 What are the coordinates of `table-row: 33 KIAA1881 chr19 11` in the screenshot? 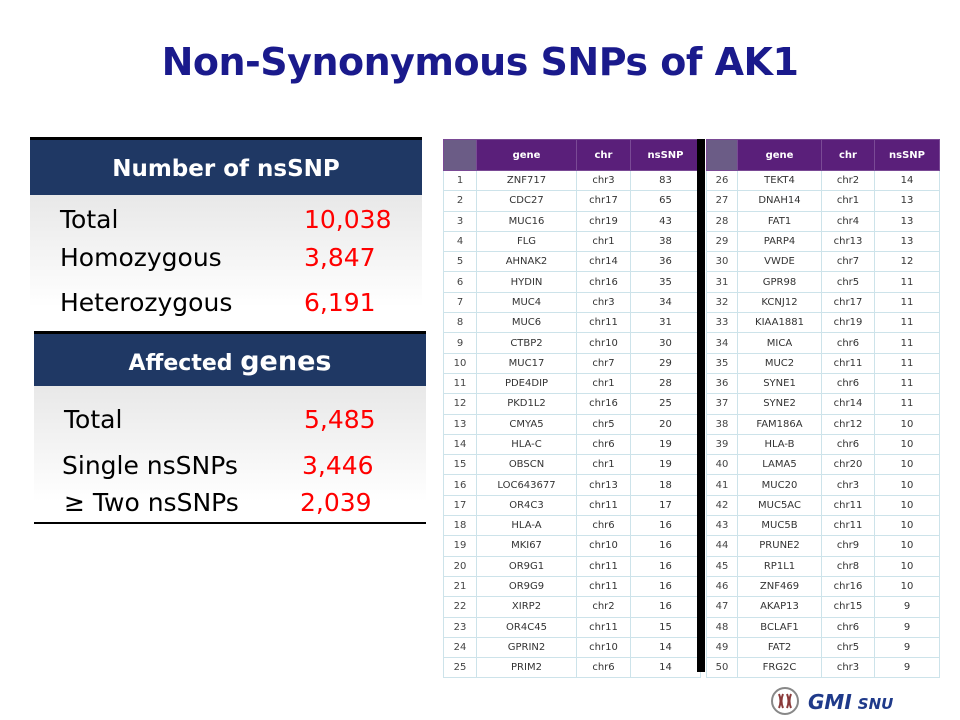 It's located at (823, 323).